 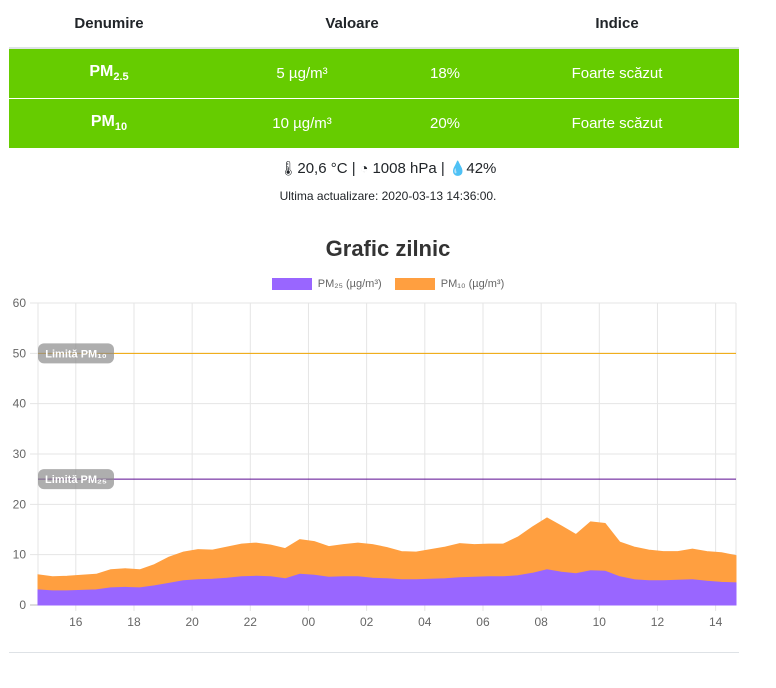 What do you see at coordinates (109, 123) in the screenshot?
I see `pollutant-name: PM10` at bounding box center [109, 123].